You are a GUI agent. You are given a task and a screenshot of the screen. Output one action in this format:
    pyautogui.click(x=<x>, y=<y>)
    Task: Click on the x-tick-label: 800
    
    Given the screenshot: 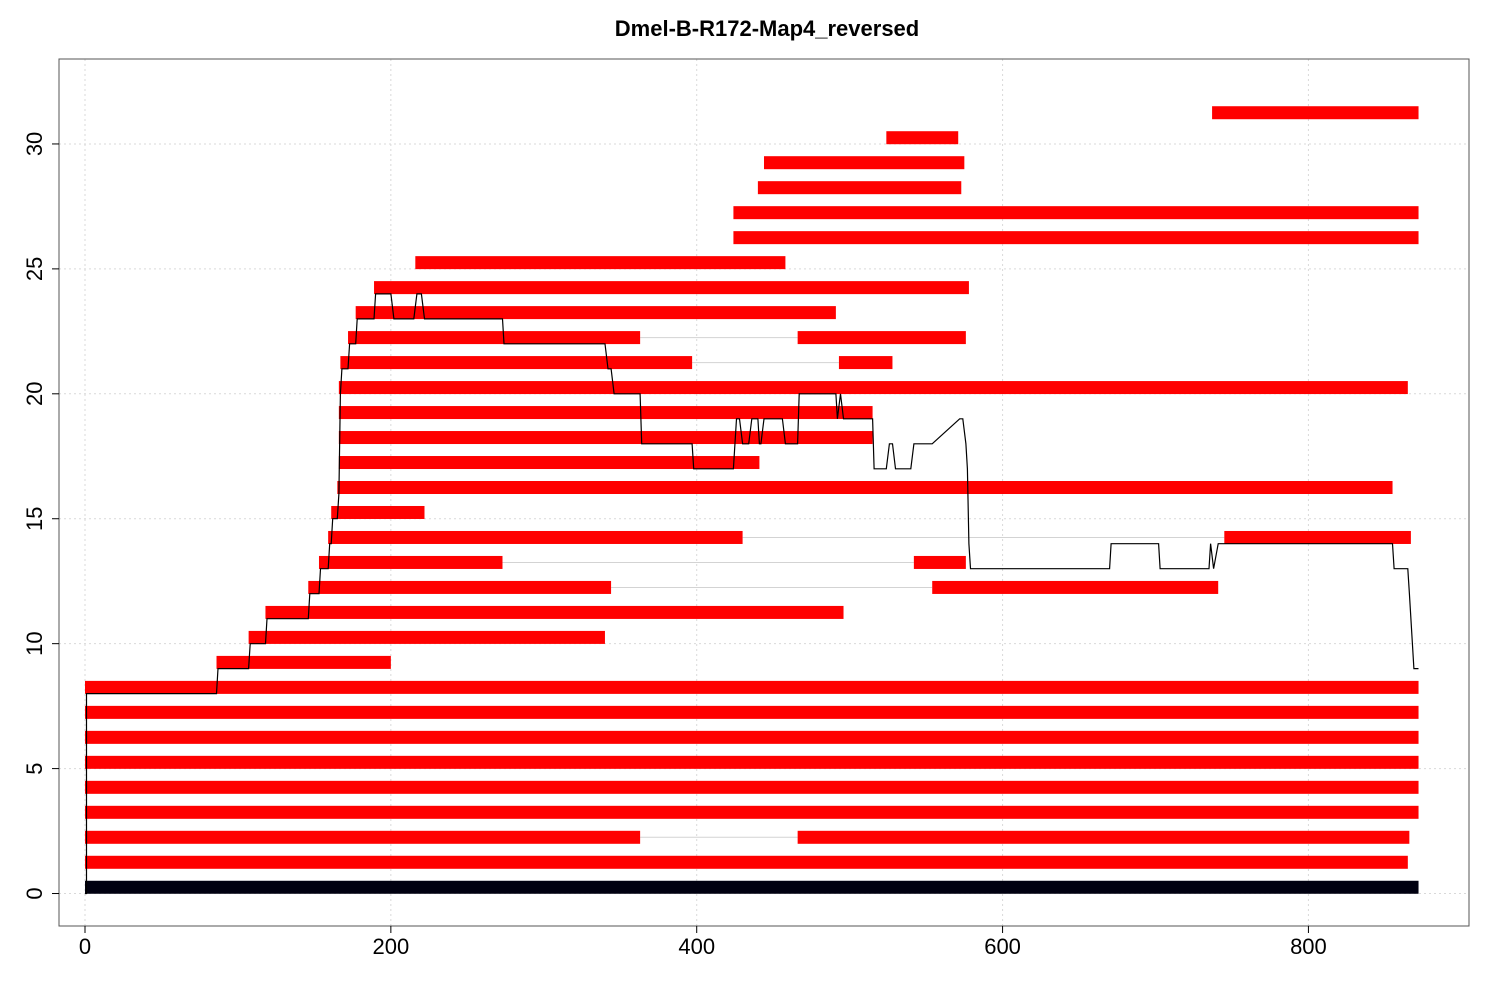 What is the action you would take?
    pyautogui.click(x=1308, y=946)
    